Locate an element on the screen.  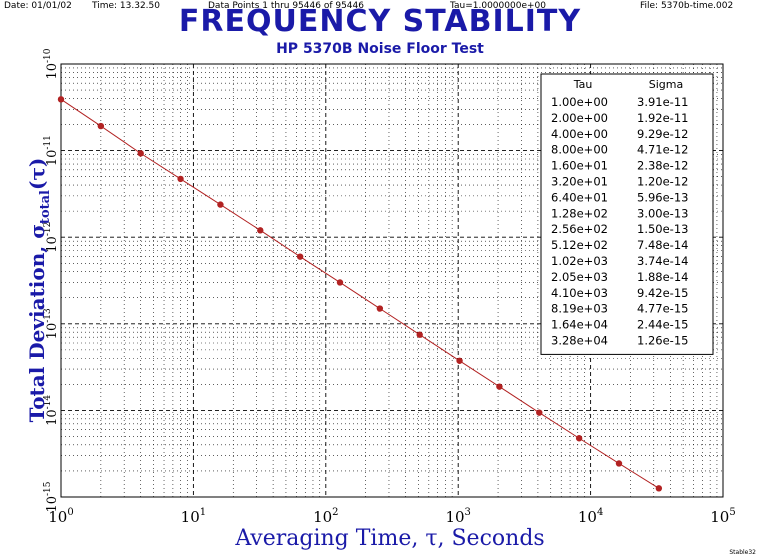
y-label-argument: (τ) is located at coordinates (37, 174).